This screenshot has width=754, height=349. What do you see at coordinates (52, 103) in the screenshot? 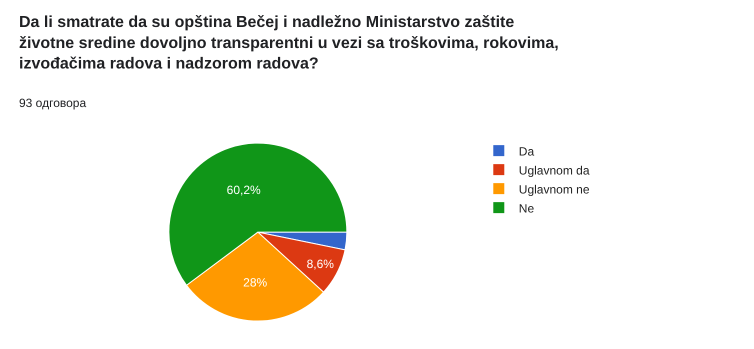
I see `text: 93 одговора` at bounding box center [52, 103].